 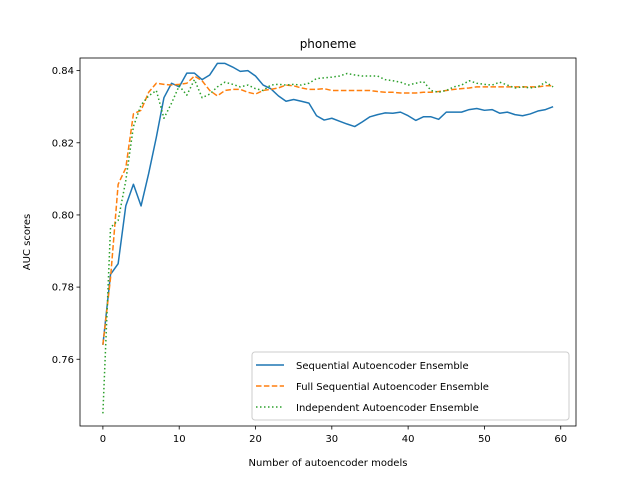 What do you see at coordinates (27, 242) in the screenshot?
I see `y-axis-label: AUC scores` at bounding box center [27, 242].